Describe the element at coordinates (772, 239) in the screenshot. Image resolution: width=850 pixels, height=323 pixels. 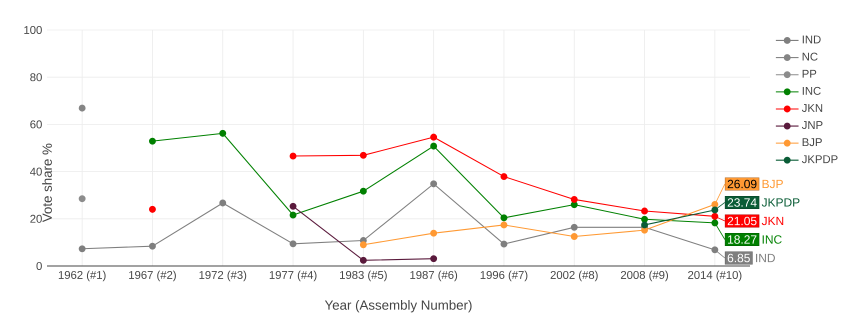
I see `text: INC` at that location.